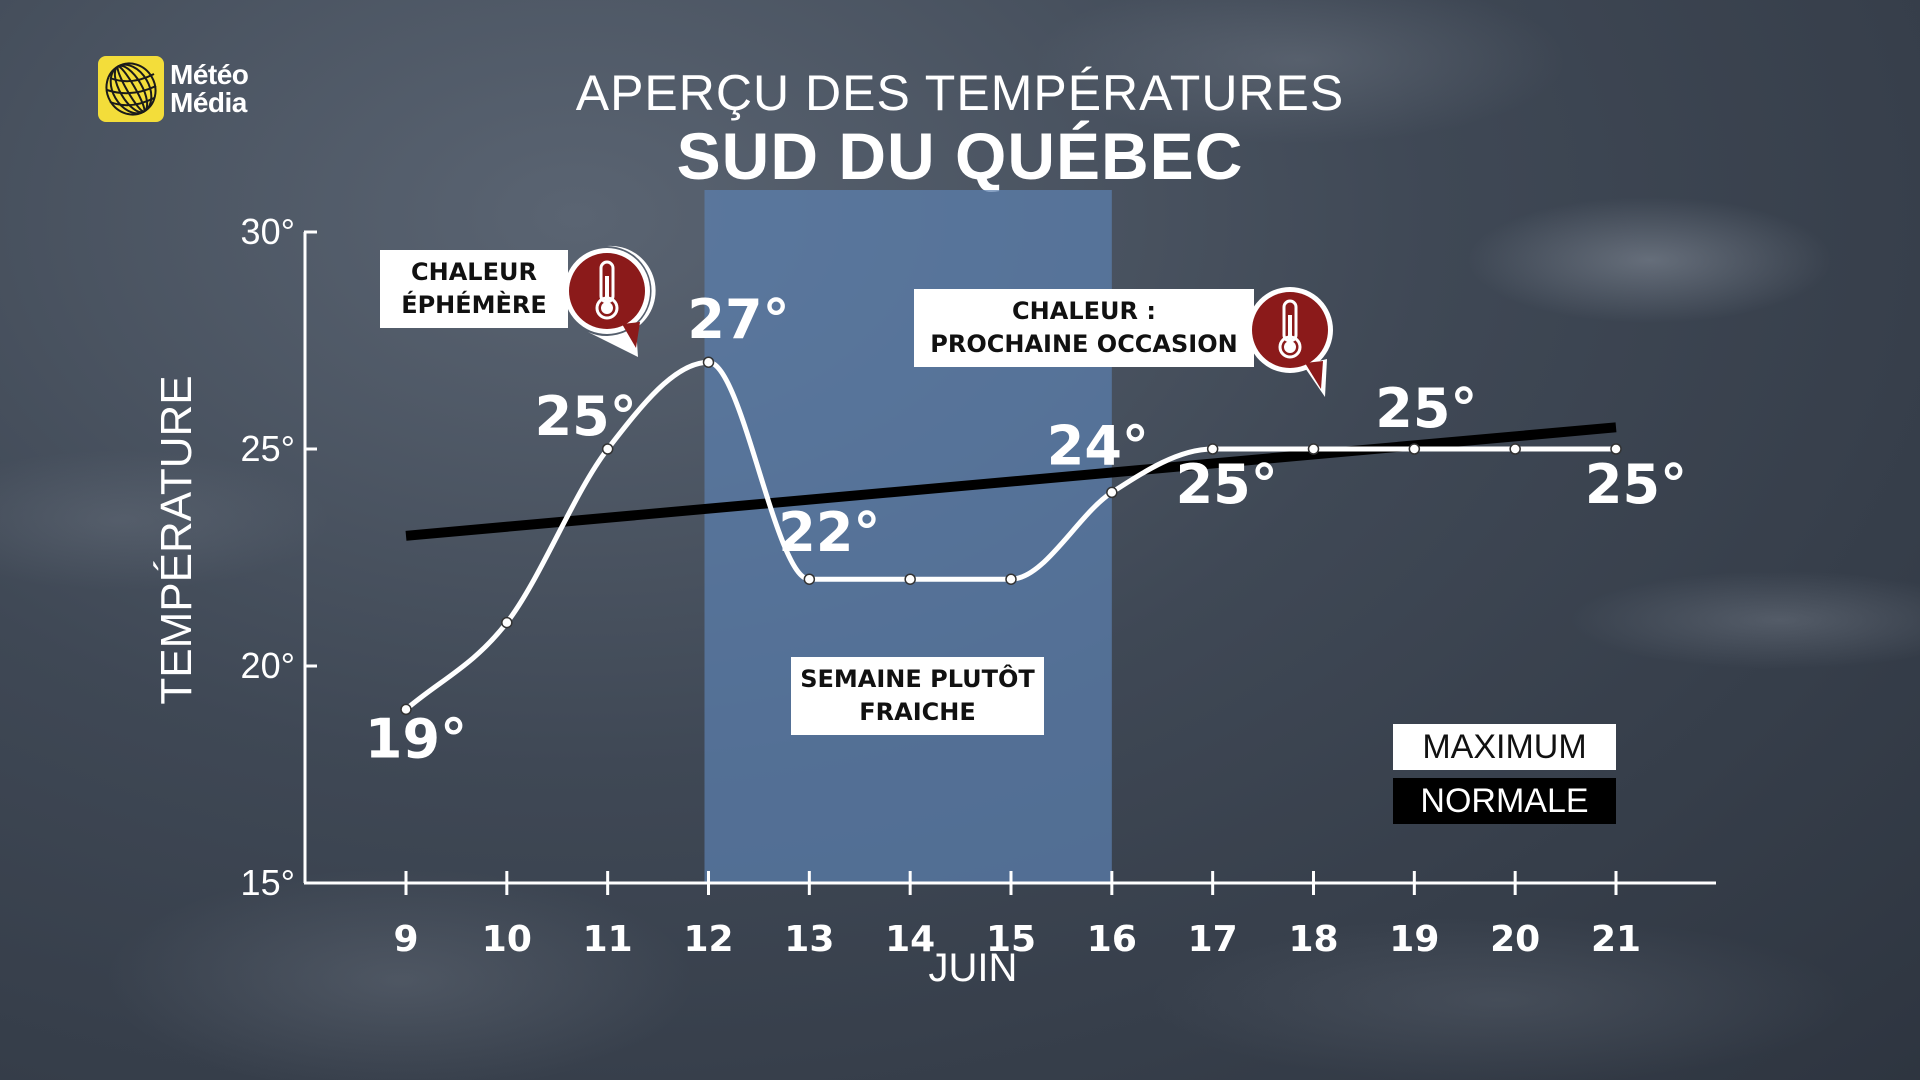 The image size is (1920, 1080). I want to click on x-tick-label: 15, so click(1011, 939).